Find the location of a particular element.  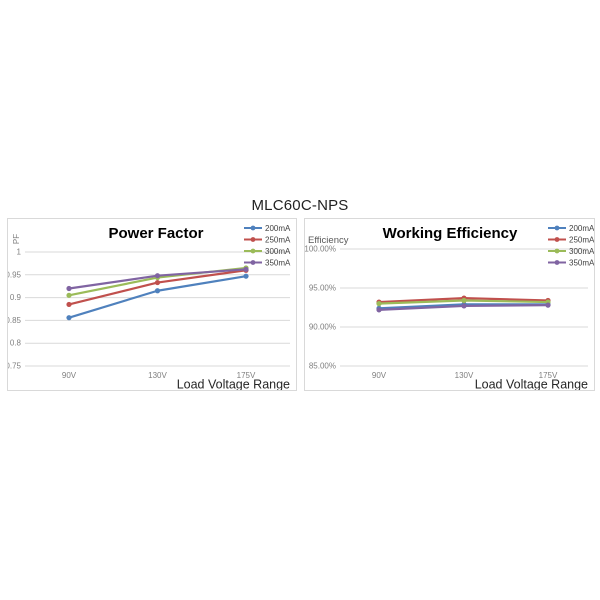

y-tick-label: 0.9 is located at coordinates (16, 297).